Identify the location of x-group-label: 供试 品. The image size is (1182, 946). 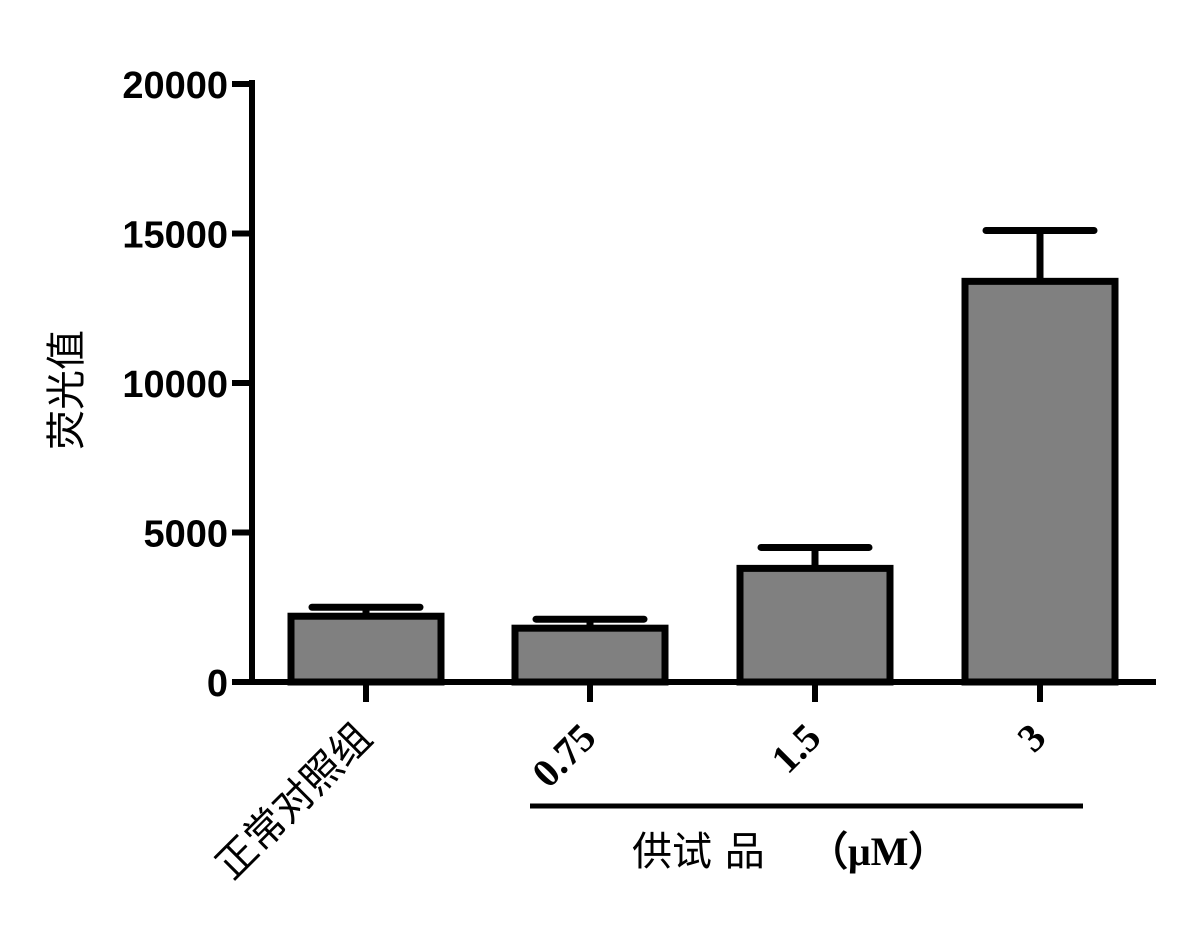
(698, 852).